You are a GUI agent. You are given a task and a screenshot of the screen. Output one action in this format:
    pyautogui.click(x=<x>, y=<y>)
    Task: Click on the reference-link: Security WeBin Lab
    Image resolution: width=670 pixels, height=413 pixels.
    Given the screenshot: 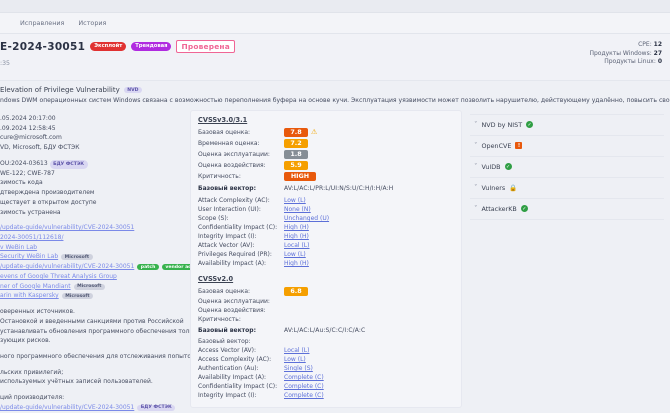 What is the action you would take?
    pyautogui.click(x=29, y=257)
    